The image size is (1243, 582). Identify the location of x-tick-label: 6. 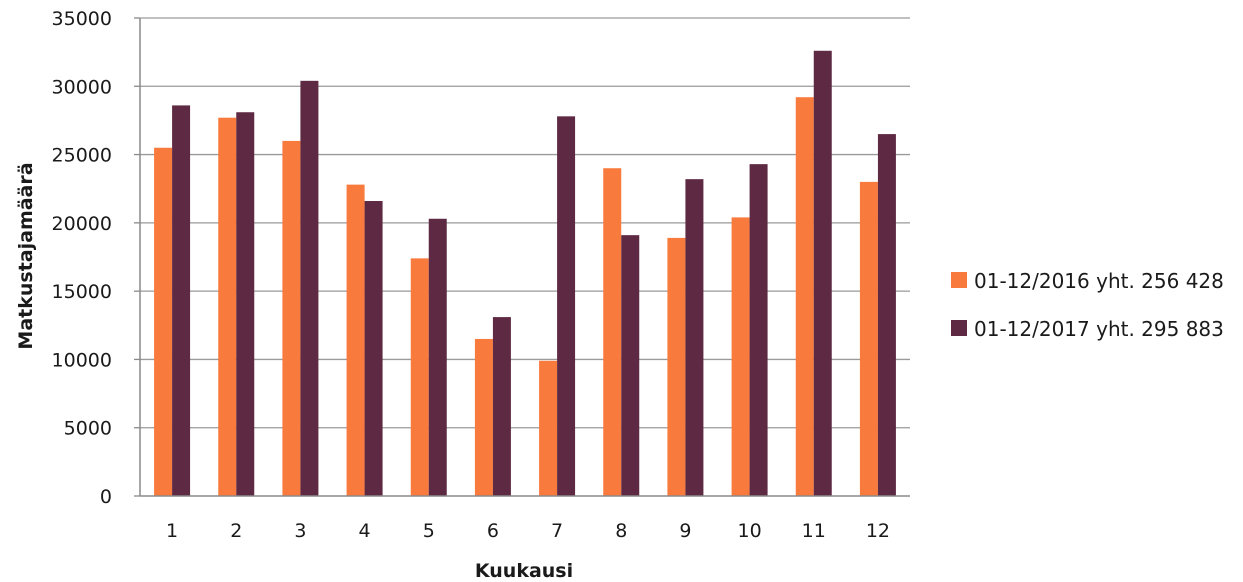
(493, 531).